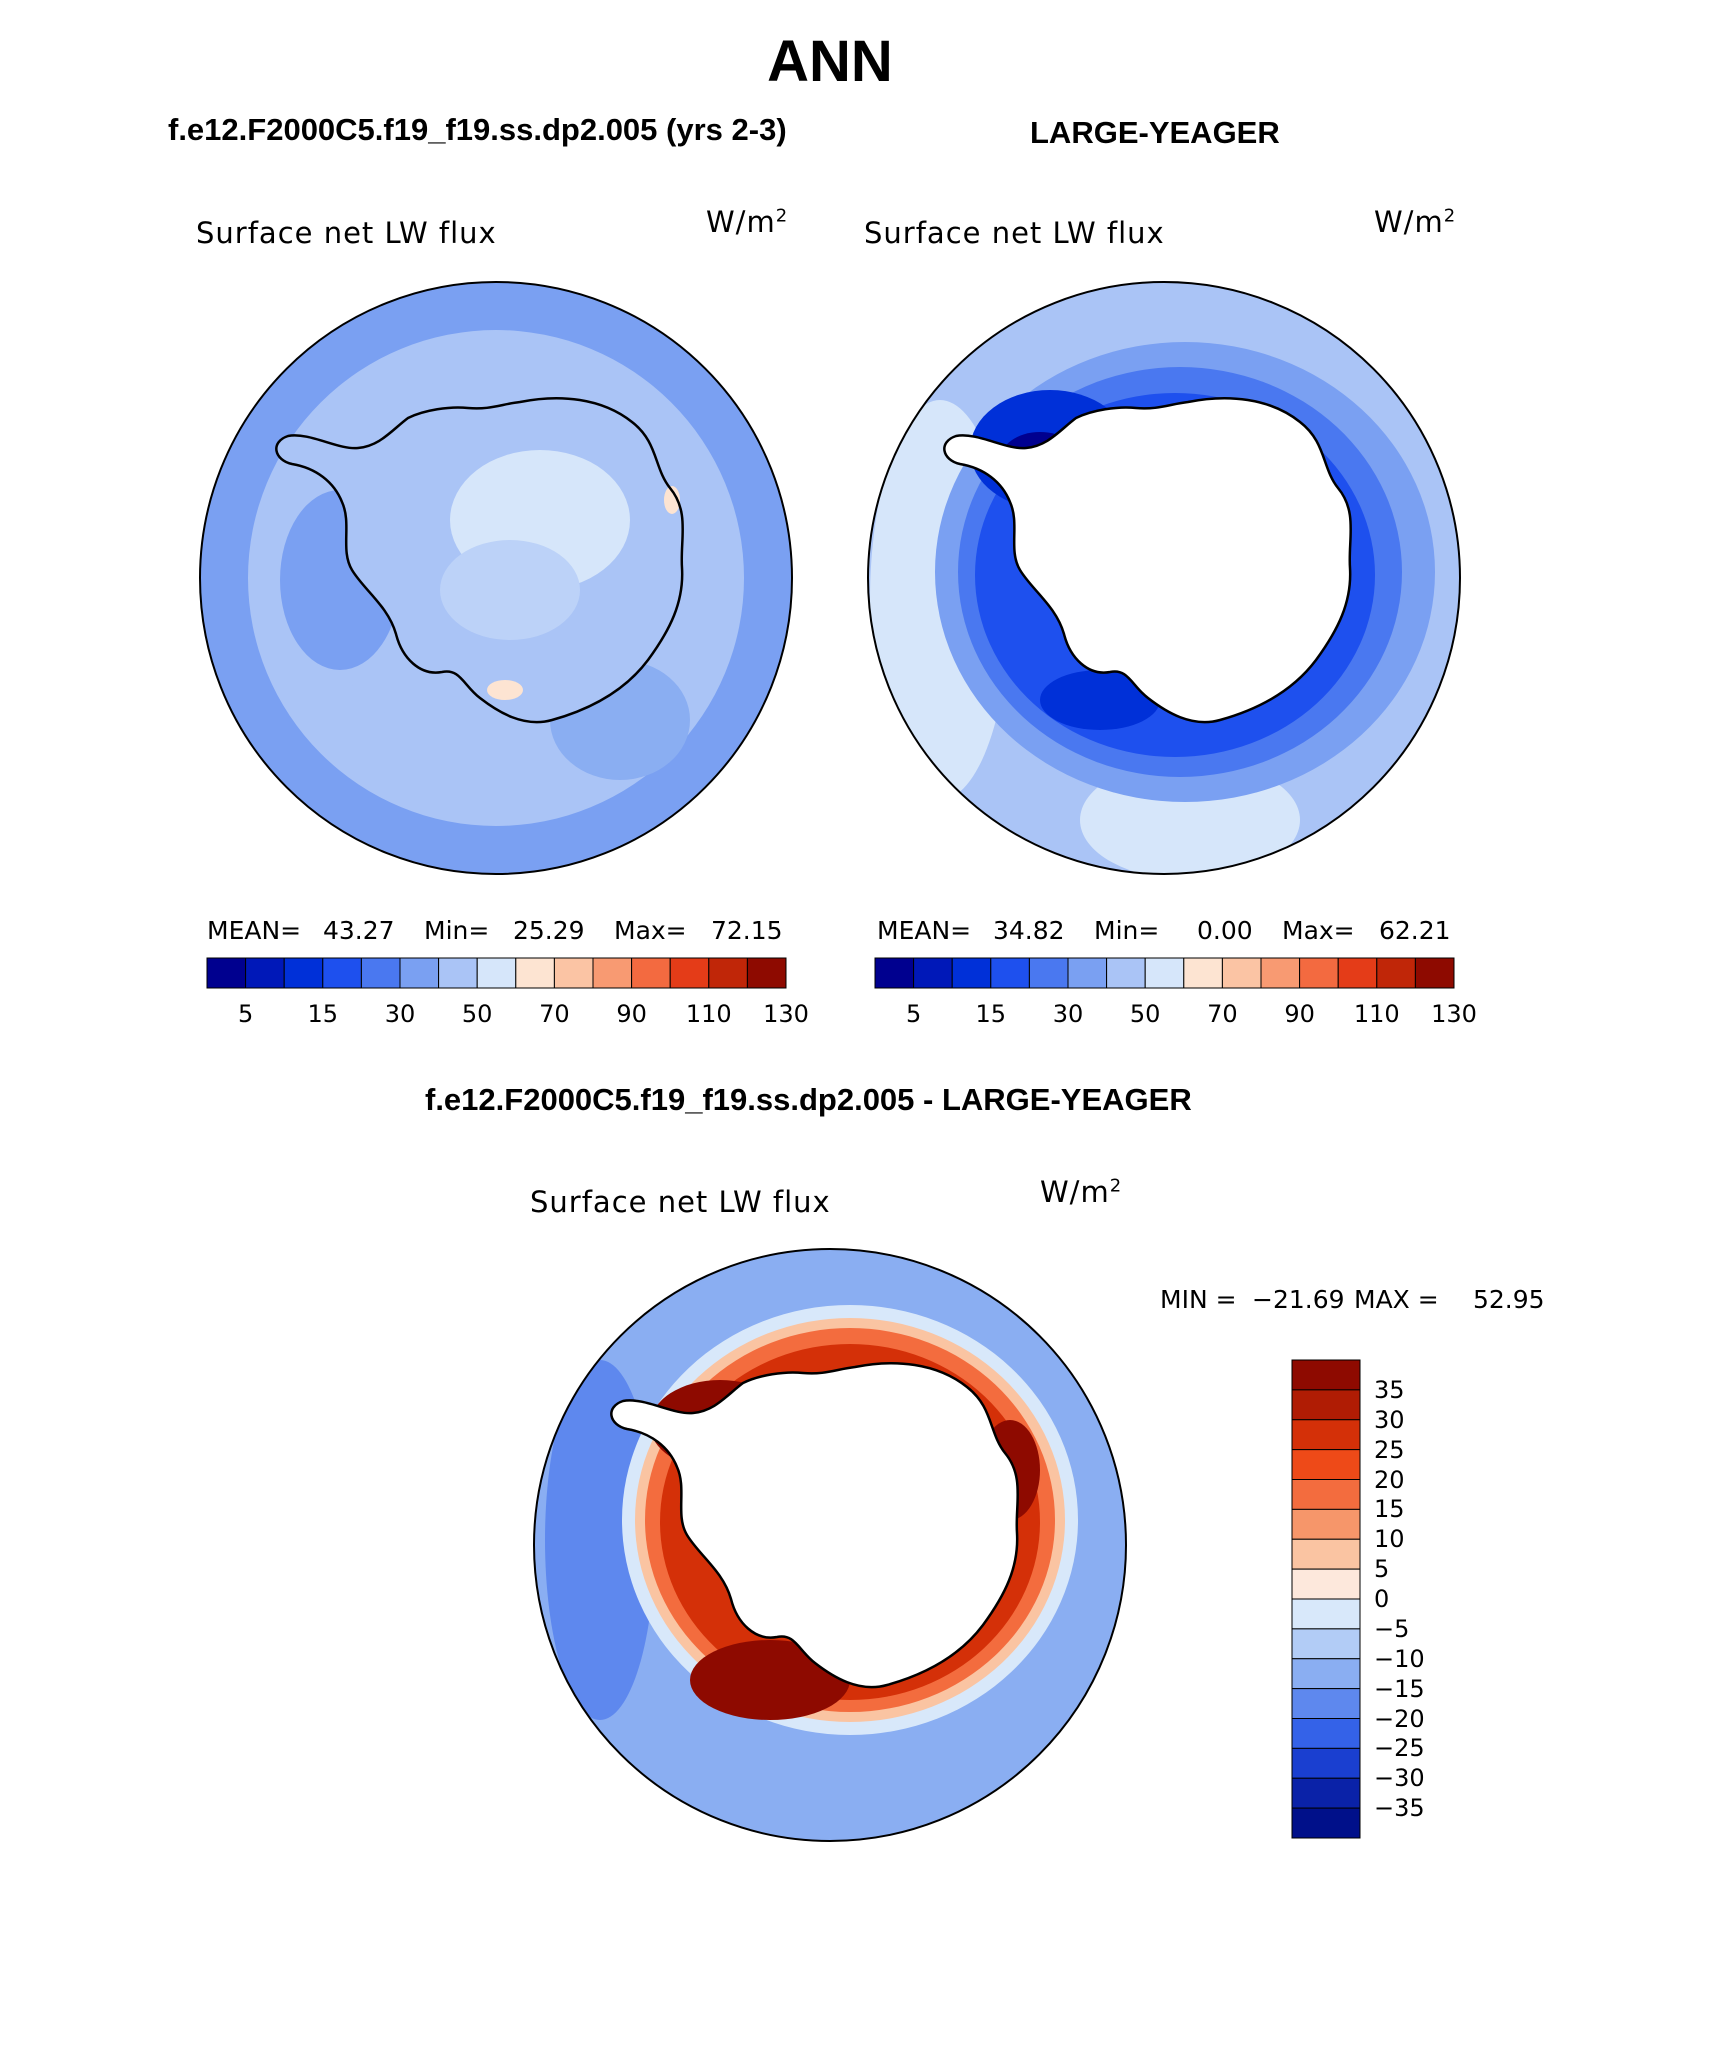 This screenshot has width=1710, height=2061. I want to click on panel-2-map, so click(1164, 578).